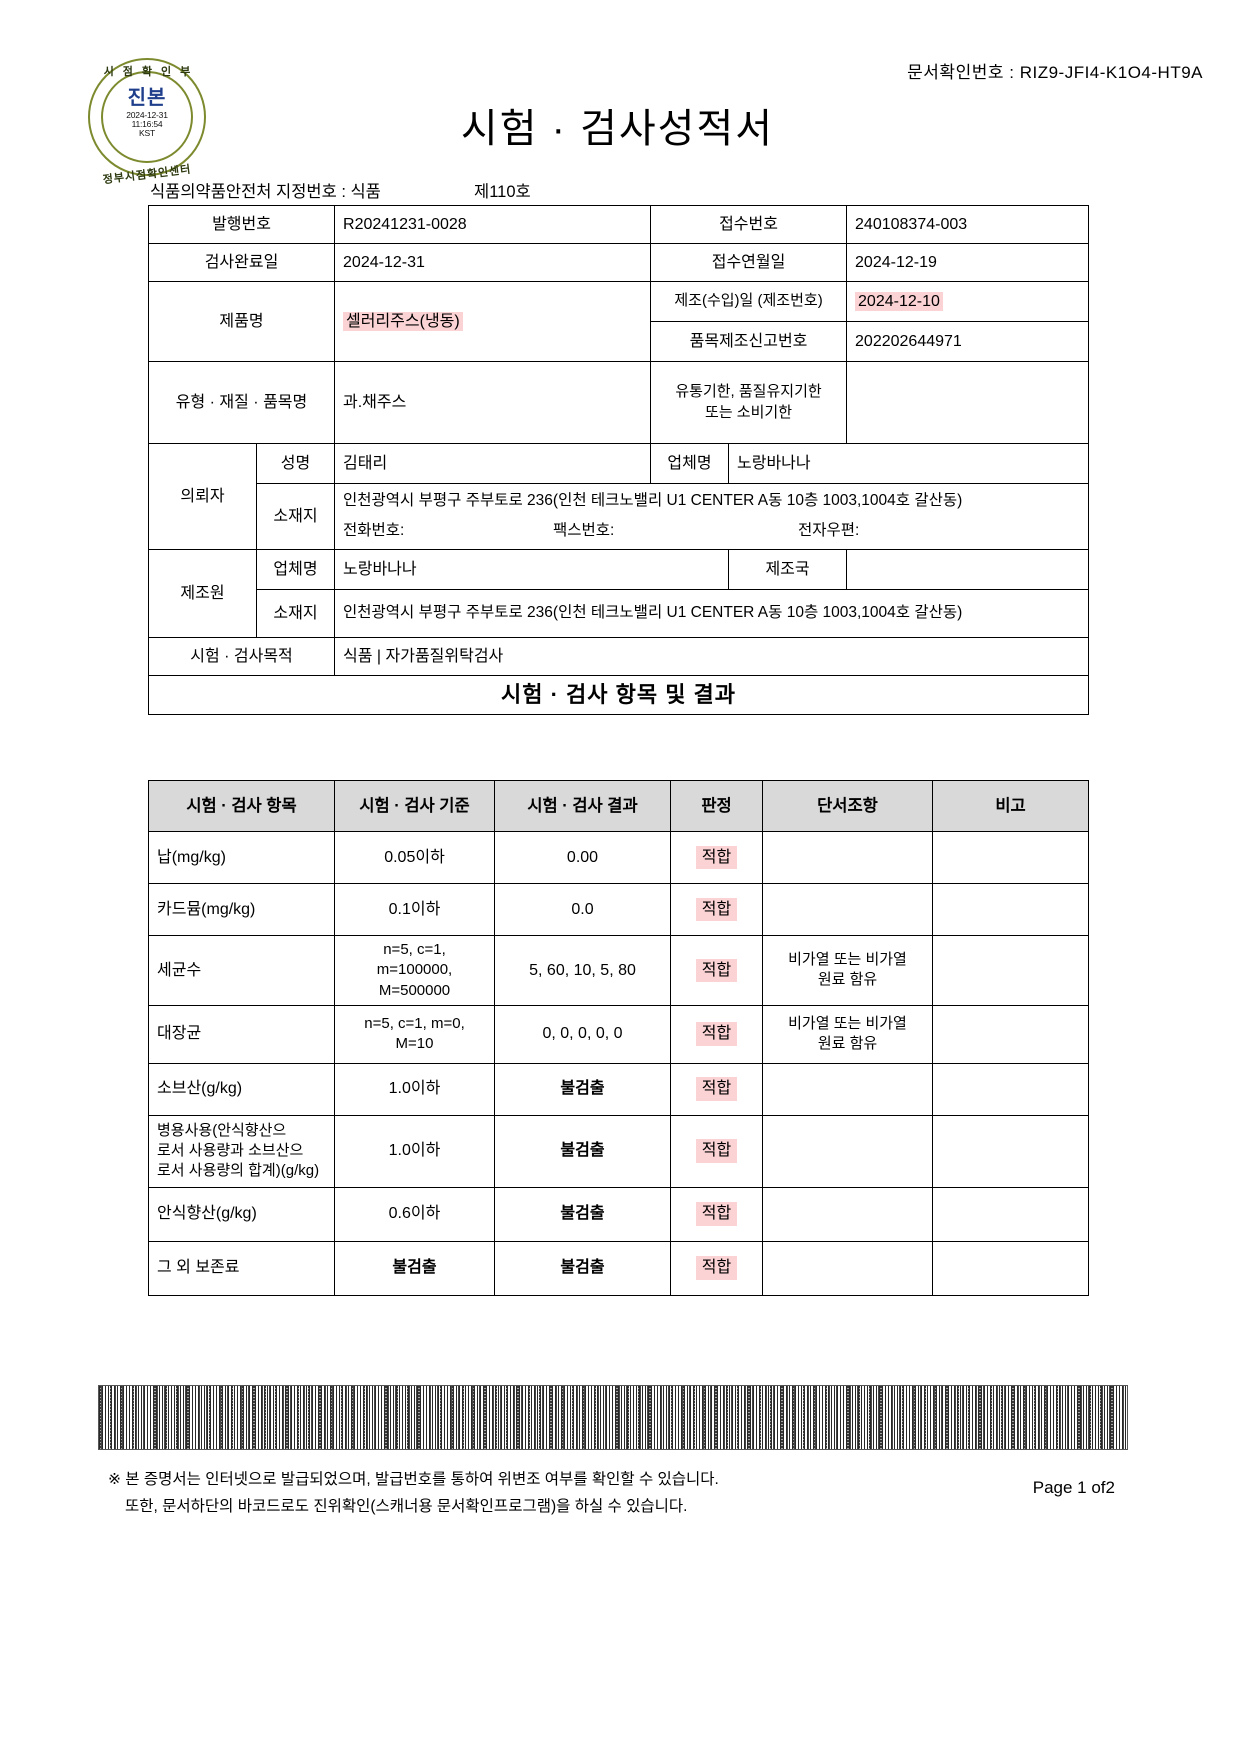  I want to click on receipt-no-value: 240108374-003, so click(968, 224).